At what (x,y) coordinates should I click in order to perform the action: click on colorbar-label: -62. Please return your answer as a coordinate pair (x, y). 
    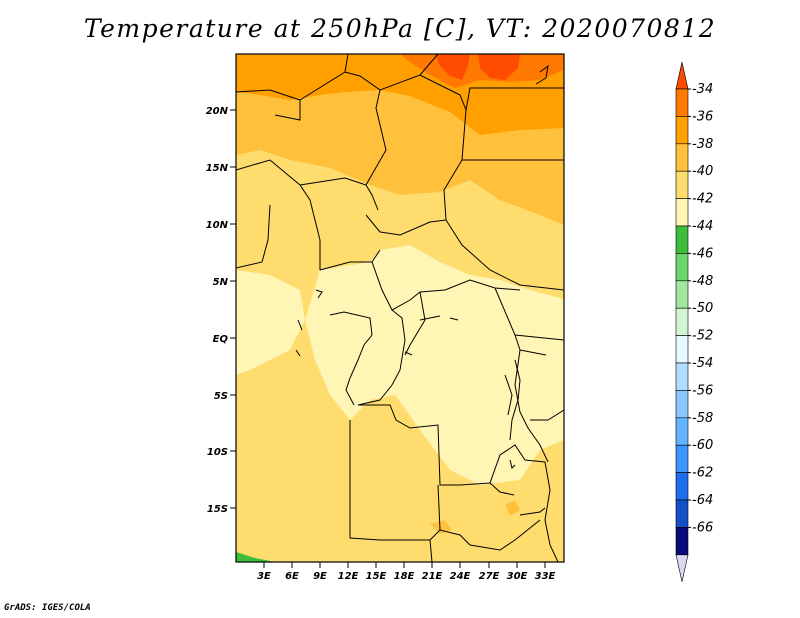
    Looking at the image, I should click on (702, 473).